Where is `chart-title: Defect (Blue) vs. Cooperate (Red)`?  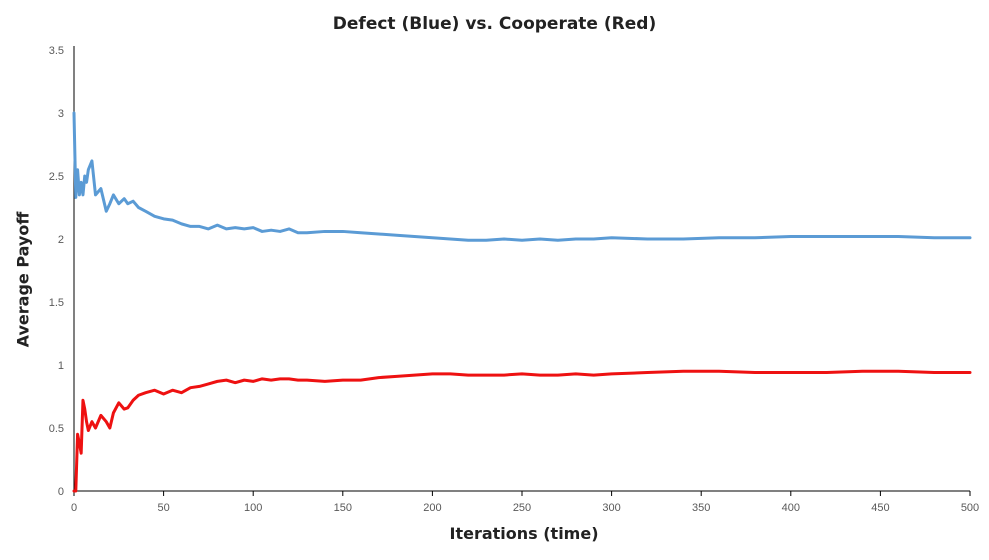 chart-title: Defect (Blue) vs. Cooperate (Red) is located at coordinates (494, 24).